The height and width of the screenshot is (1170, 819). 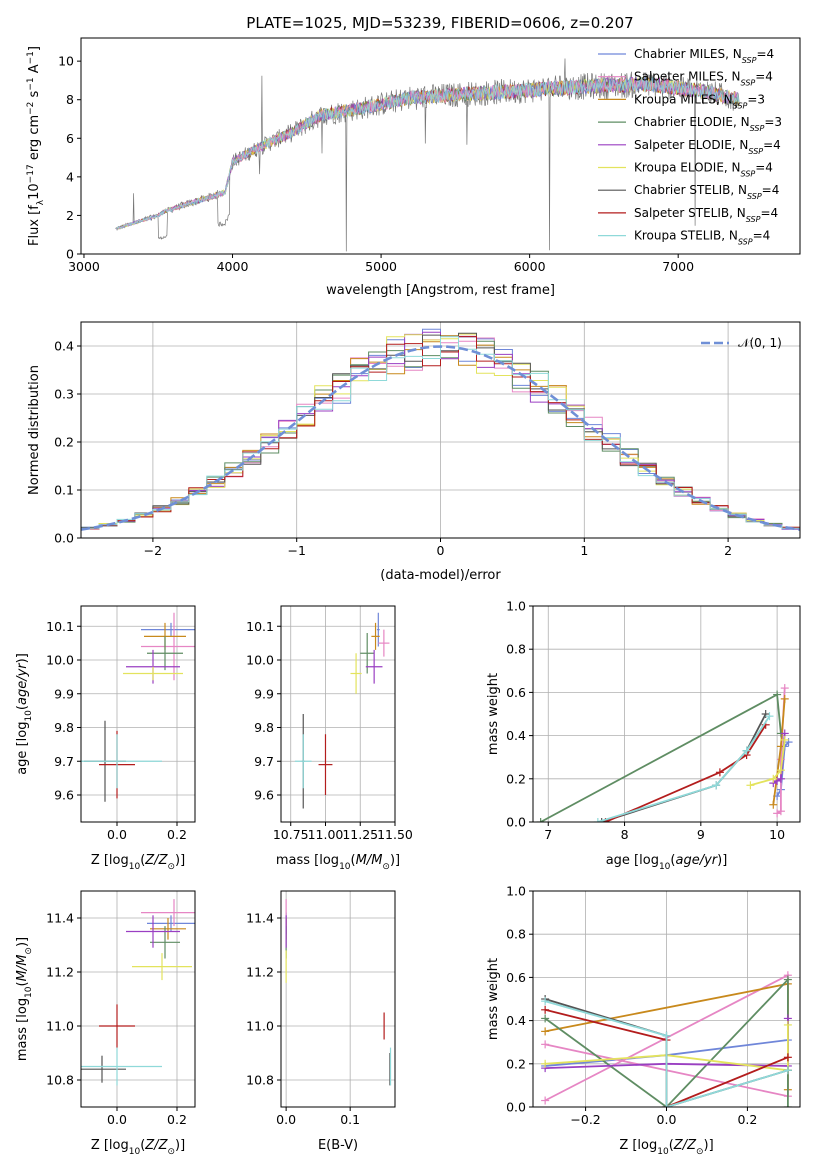 What do you see at coordinates (703, 79) in the screenshot?
I see `legend-entry-label: Salpeter MILES, NSSP=4` at bounding box center [703, 79].